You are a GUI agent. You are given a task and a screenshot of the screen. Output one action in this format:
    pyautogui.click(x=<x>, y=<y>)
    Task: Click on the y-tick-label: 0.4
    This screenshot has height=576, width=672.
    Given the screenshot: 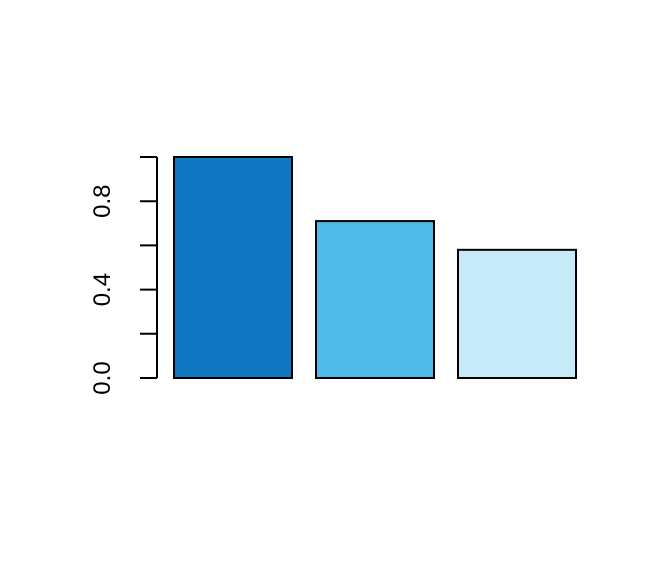 What is the action you would take?
    pyautogui.click(x=102, y=289)
    